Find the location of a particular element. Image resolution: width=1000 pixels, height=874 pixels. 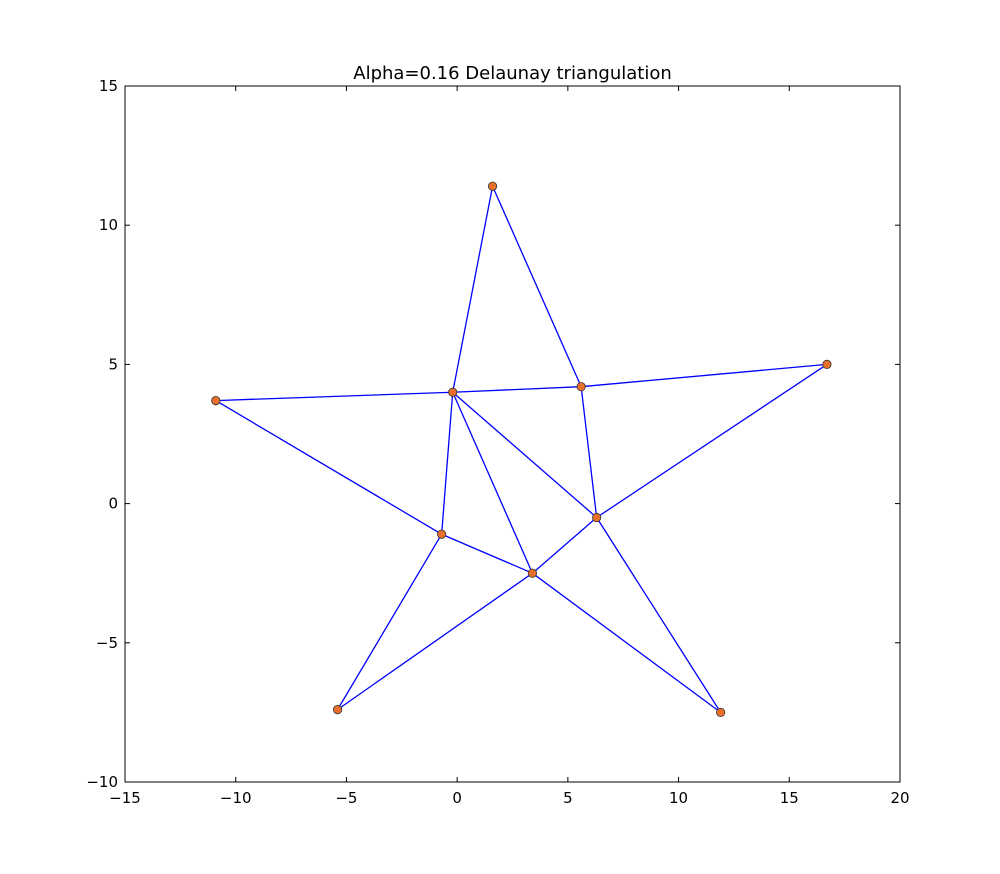

y-tick-label: 15 is located at coordinates (108, 86).